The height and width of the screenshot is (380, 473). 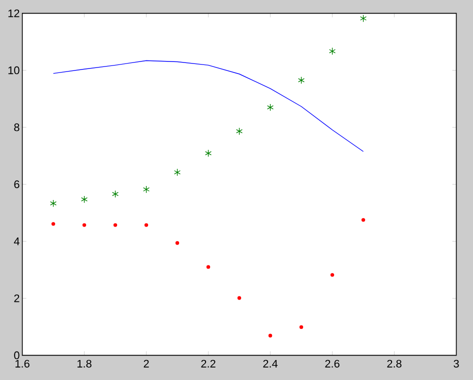 I want to click on y-tick-label: 8, so click(x=17, y=127).